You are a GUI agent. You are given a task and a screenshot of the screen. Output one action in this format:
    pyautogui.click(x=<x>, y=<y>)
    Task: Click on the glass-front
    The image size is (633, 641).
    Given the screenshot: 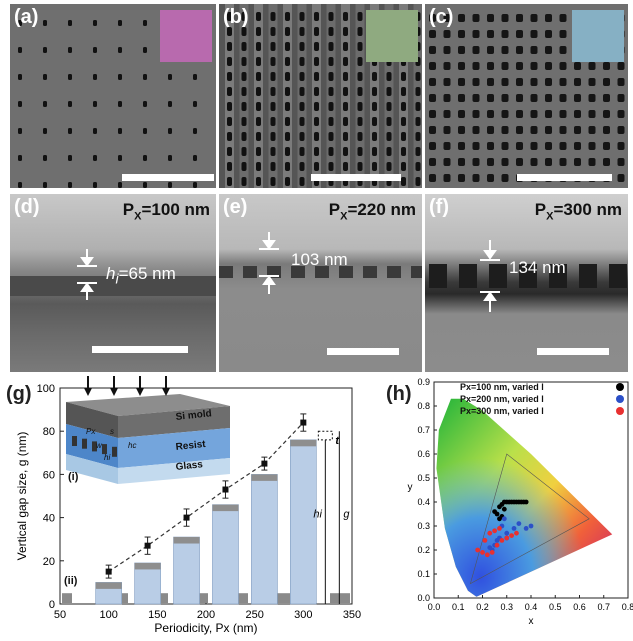 What is the action you would take?
    pyautogui.click(x=92, y=469)
    